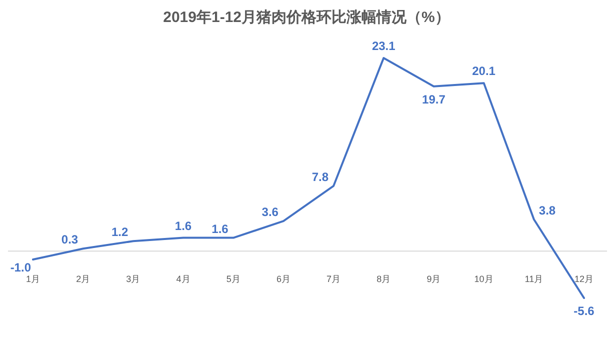 This screenshot has height=343, width=613. What do you see at coordinates (83, 279) in the screenshot?
I see `x-tick-label: 2月` at bounding box center [83, 279].